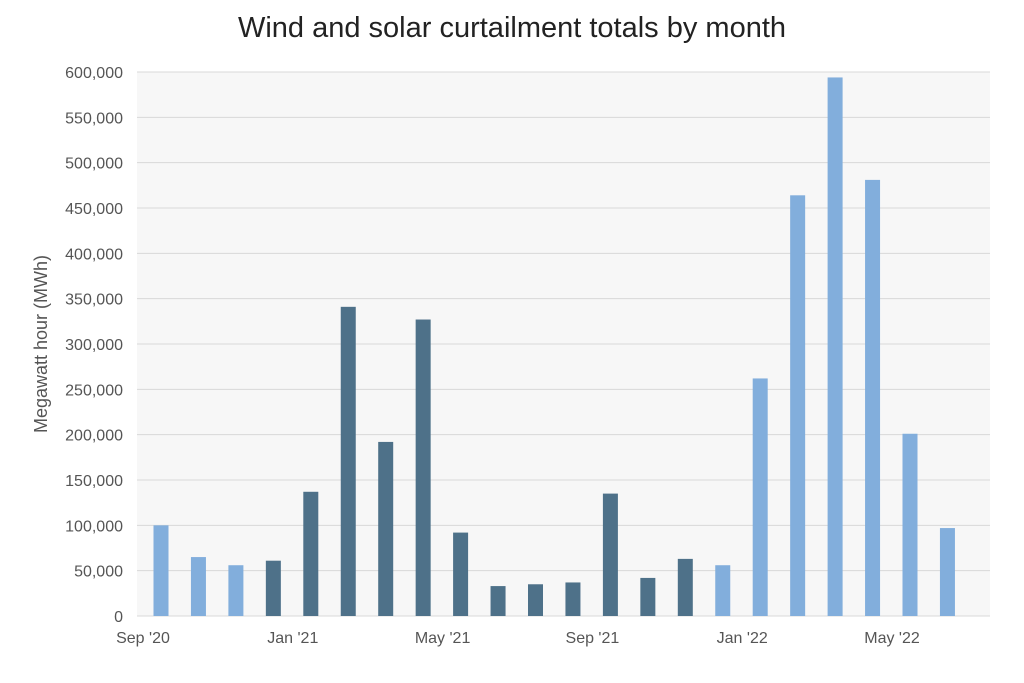 This screenshot has height=683, width=1024. Describe the element at coordinates (94, 345) in the screenshot. I see `y-tick-label: 300,000` at that location.